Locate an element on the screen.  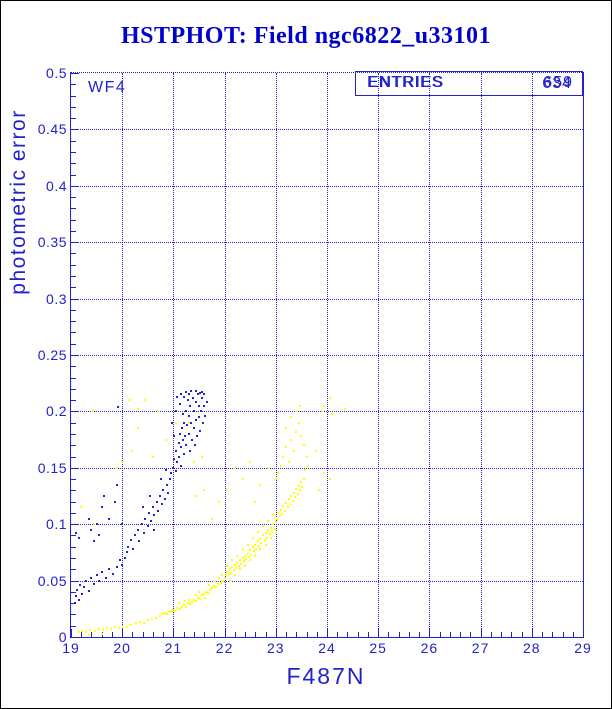
y-tick-label: 0.1 is located at coordinates (56, 524).